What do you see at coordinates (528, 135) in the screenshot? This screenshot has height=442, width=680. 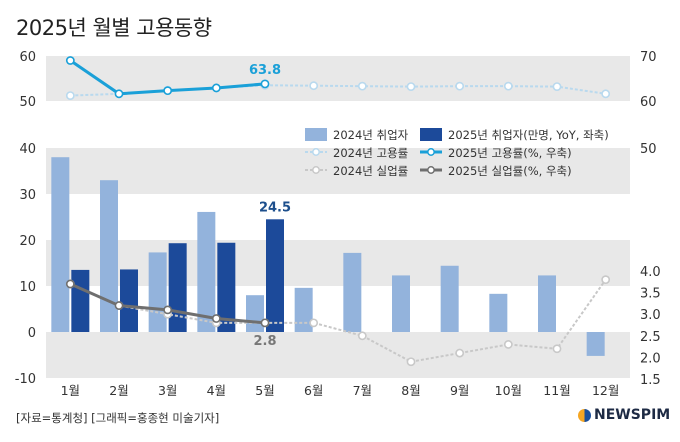 I see `legend-label: 2025년 취업자(만명, YoY, 좌축)` at bounding box center [528, 135].